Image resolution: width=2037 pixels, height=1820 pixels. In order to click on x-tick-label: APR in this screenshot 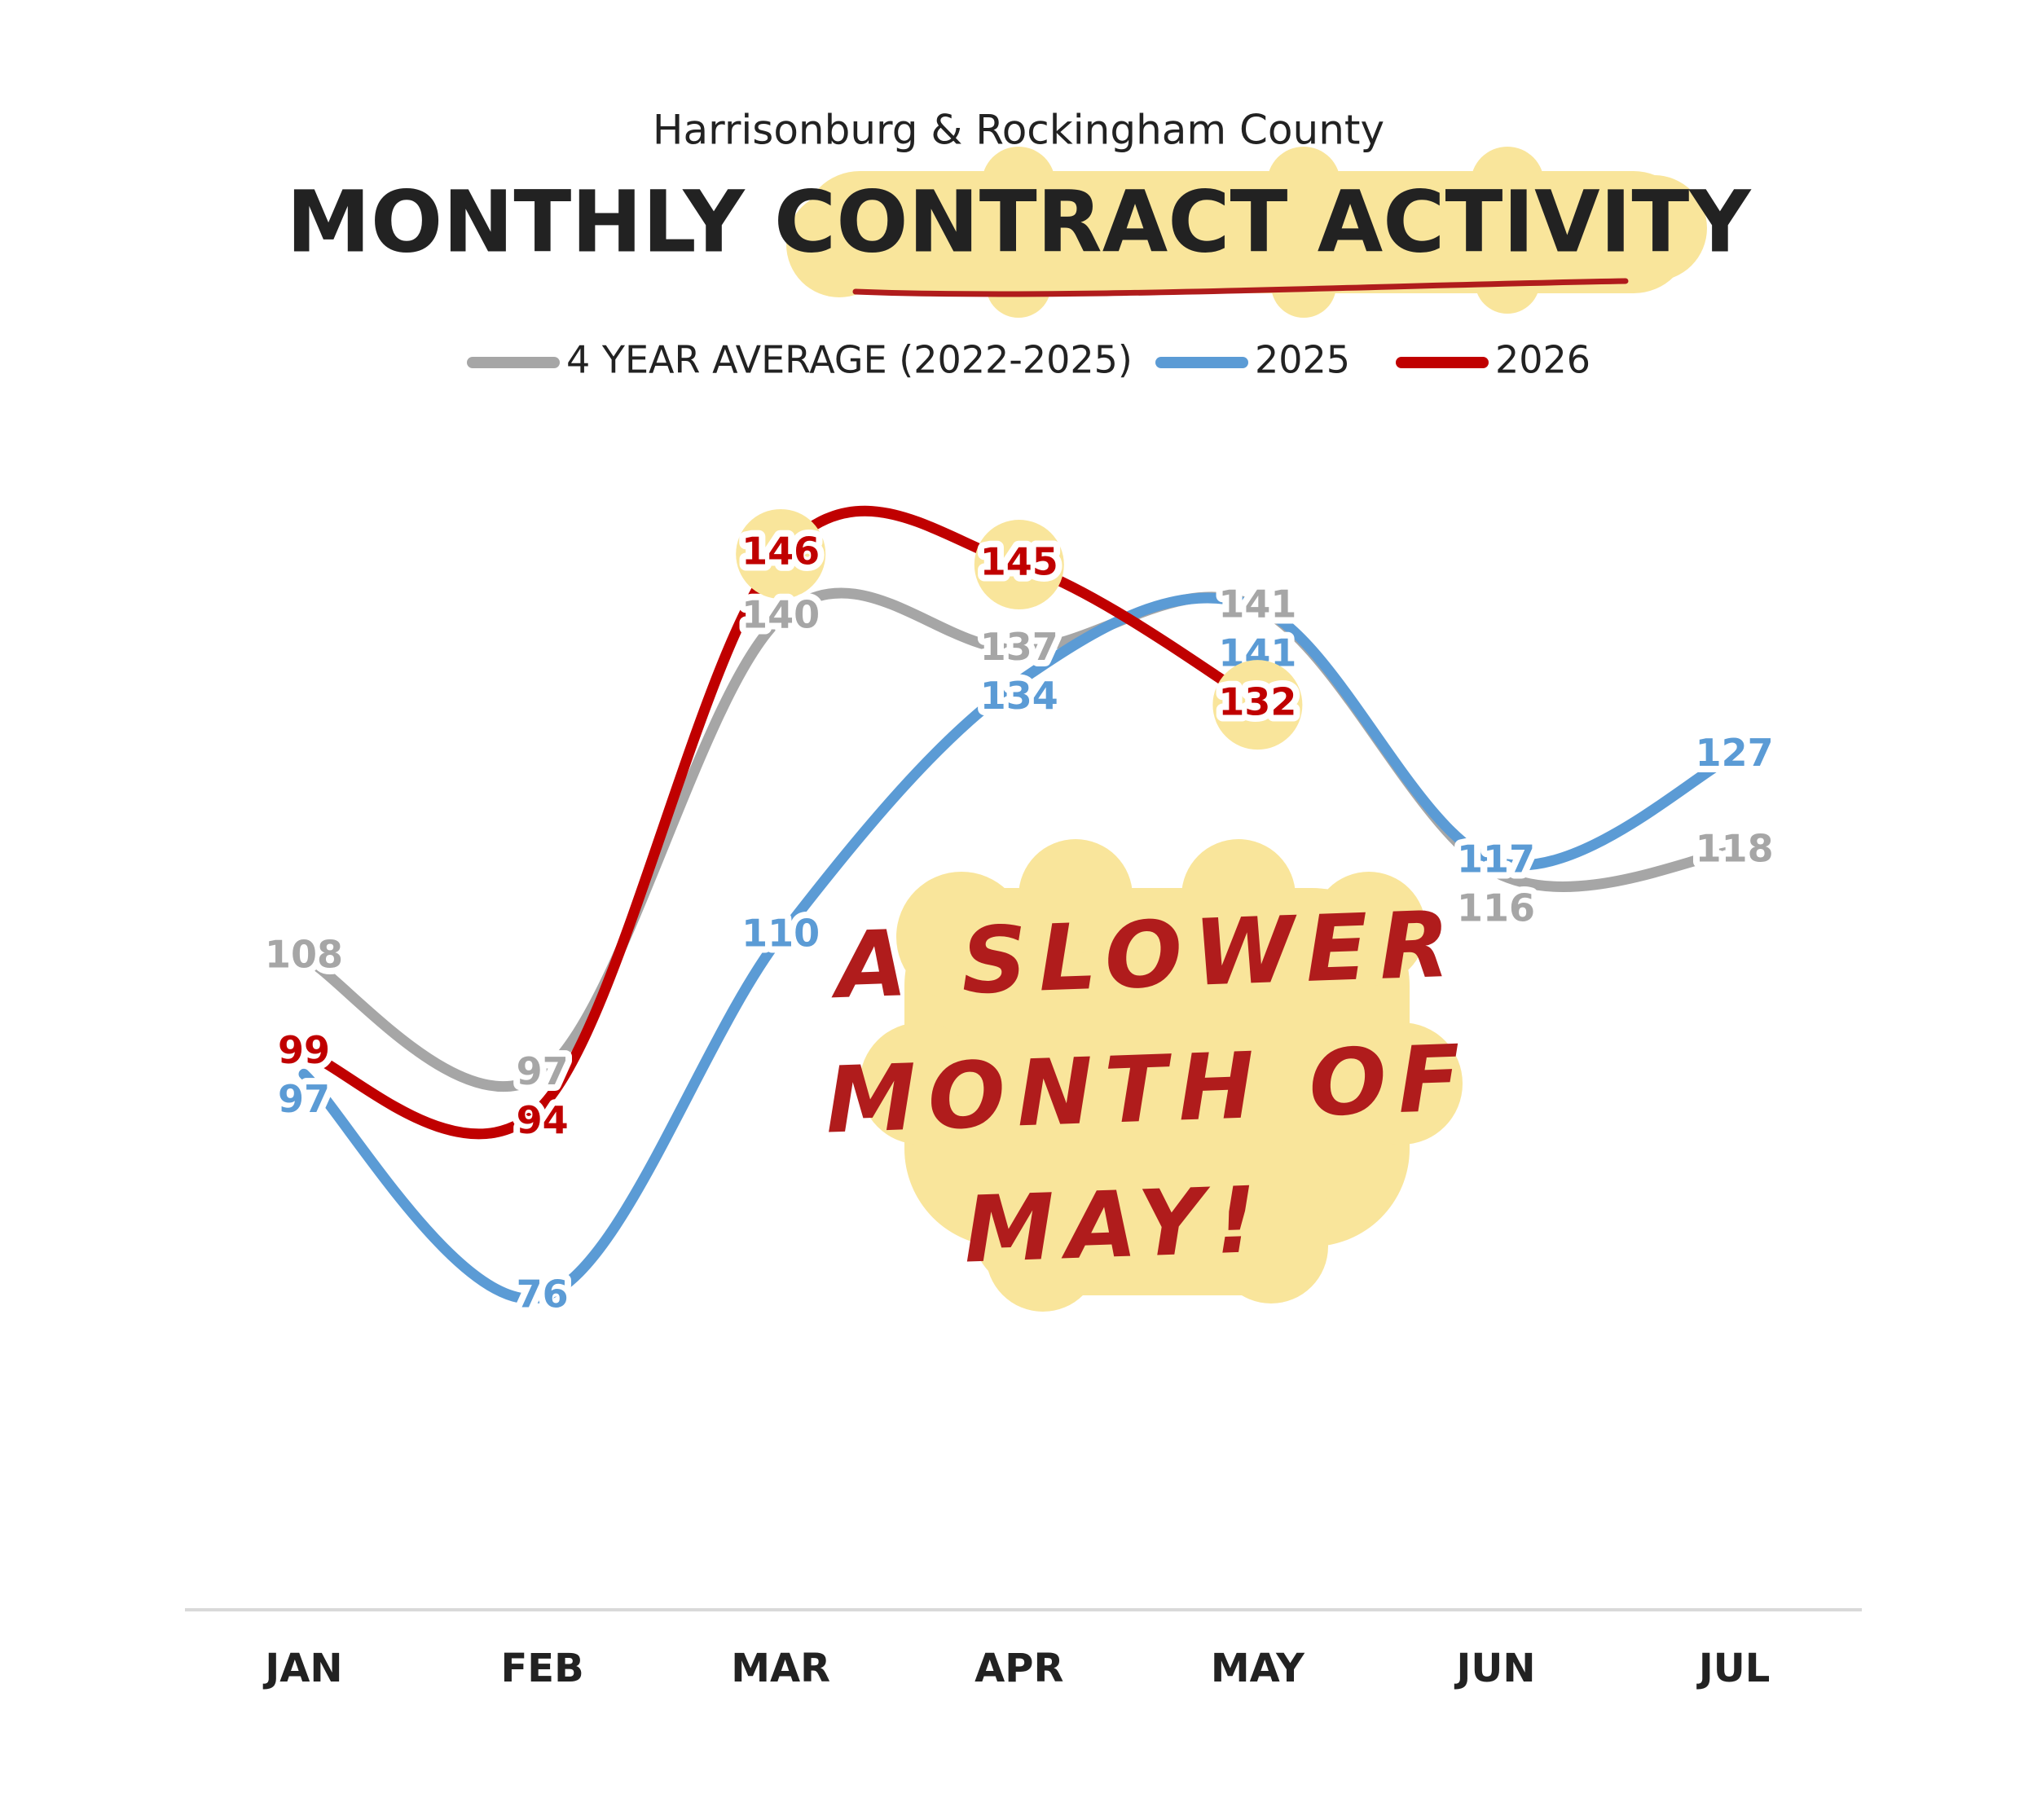, I will do `click(1019, 1669)`.